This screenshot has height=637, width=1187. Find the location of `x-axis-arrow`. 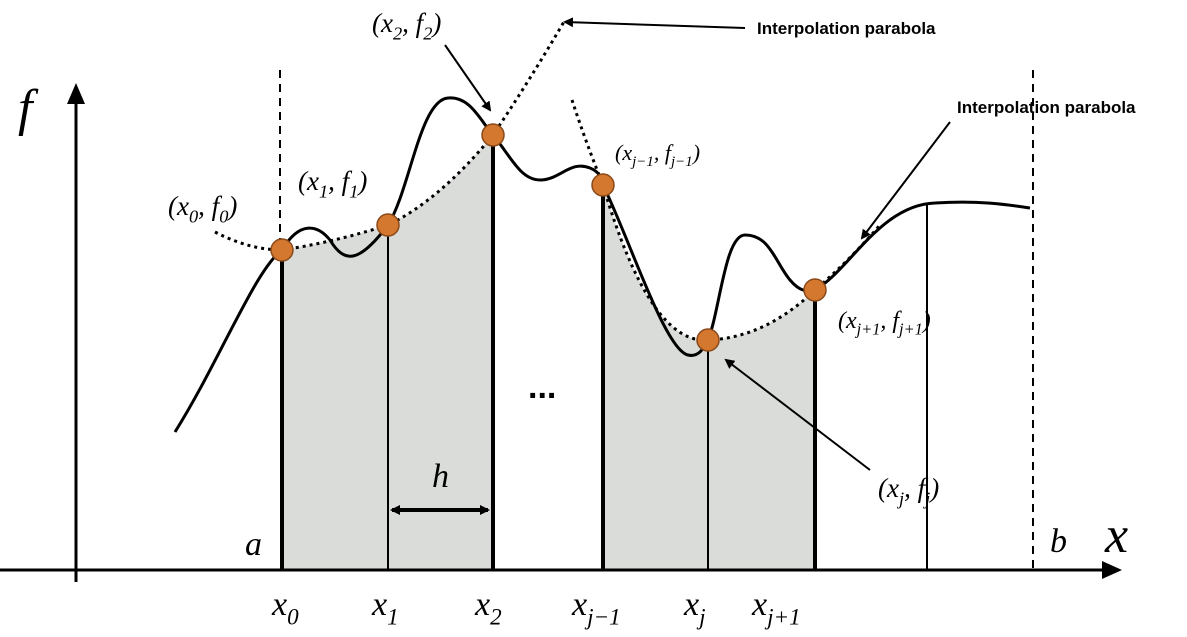

x-axis-arrow is located at coordinates (1112, 570).